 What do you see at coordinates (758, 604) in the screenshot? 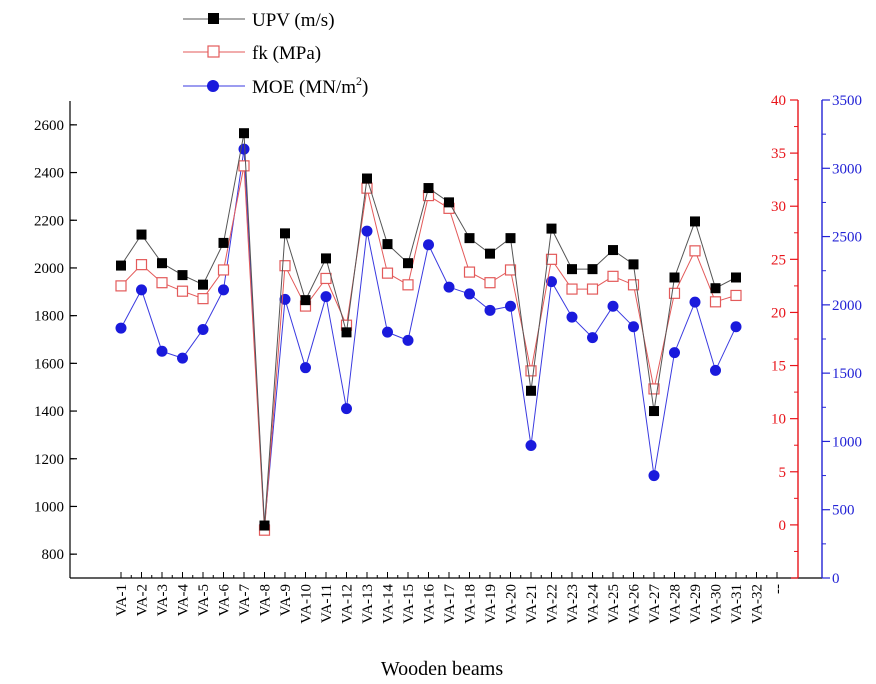
I see `x-axis-tick-label: VA-32` at bounding box center [758, 604].